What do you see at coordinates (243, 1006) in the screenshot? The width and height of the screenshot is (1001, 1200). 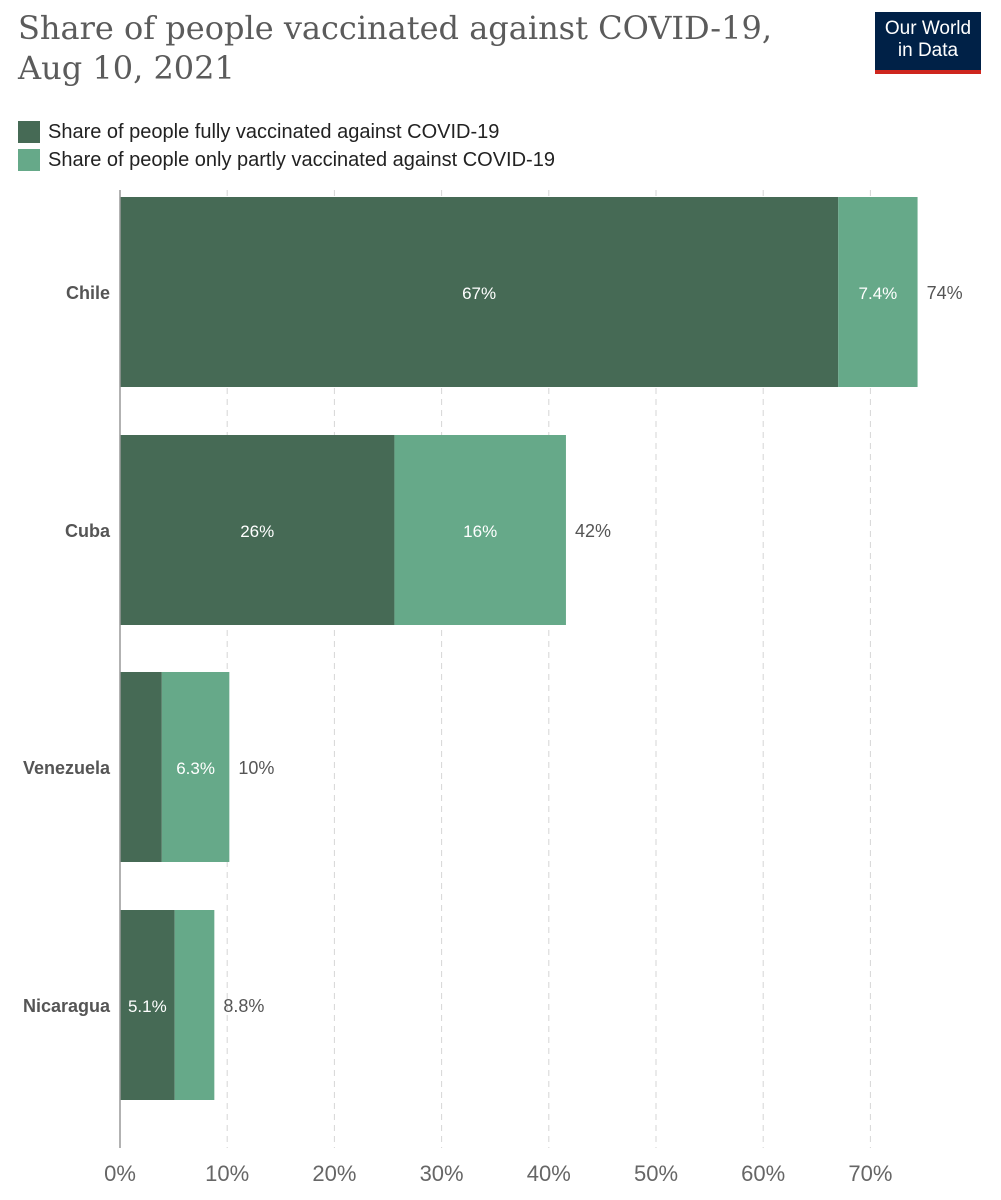 I see `total-label: 8.8%` at bounding box center [243, 1006].